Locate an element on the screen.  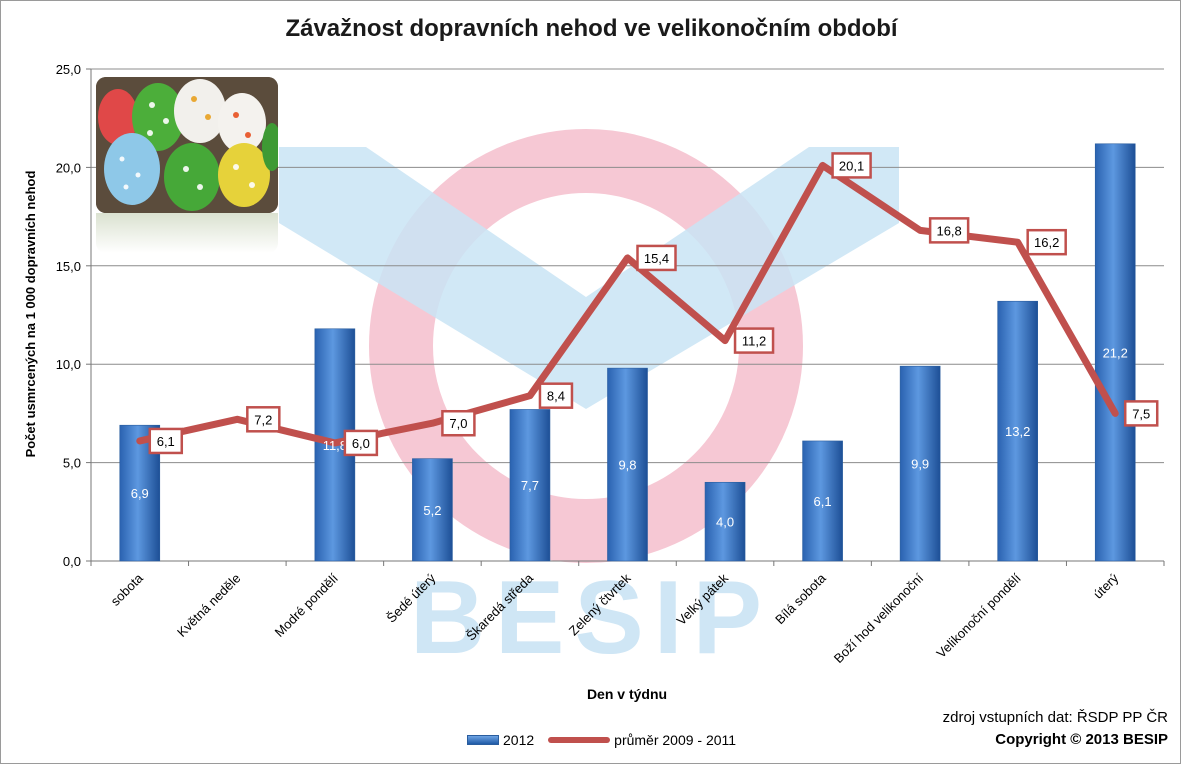
bar-data-label: 9,9 is located at coordinates (920, 464).